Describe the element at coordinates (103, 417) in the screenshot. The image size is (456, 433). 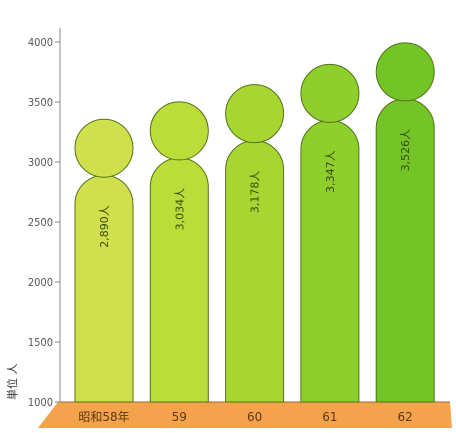
I see `x-category-label: 昭和58年` at that location.